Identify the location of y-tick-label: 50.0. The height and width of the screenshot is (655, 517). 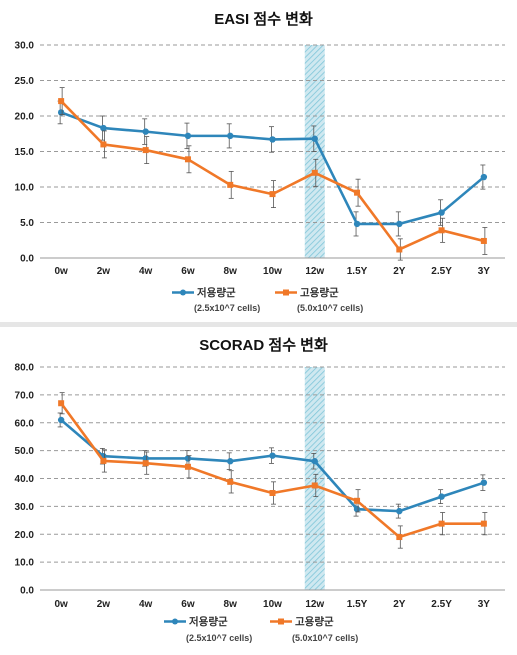
(25, 451).